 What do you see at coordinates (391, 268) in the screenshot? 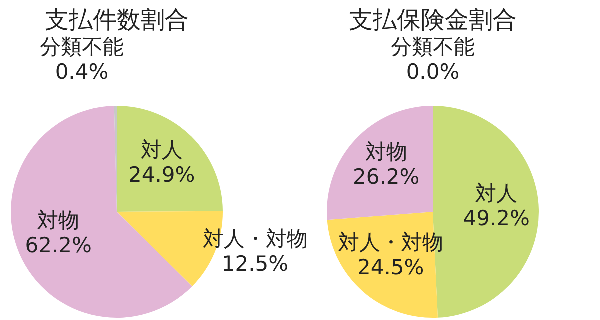
I see `data-label: 24.5%` at bounding box center [391, 268].